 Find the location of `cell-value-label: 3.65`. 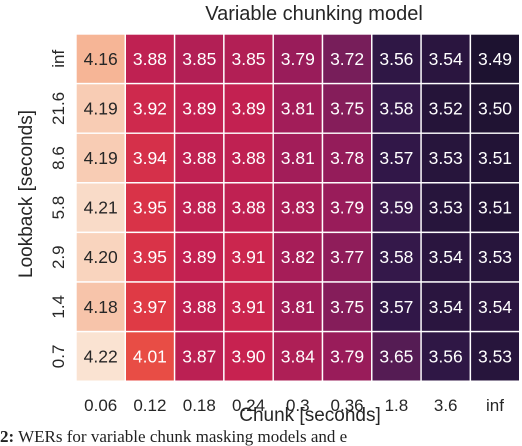

cell-value-label: 3.65 is located at coordinates (396, 356).